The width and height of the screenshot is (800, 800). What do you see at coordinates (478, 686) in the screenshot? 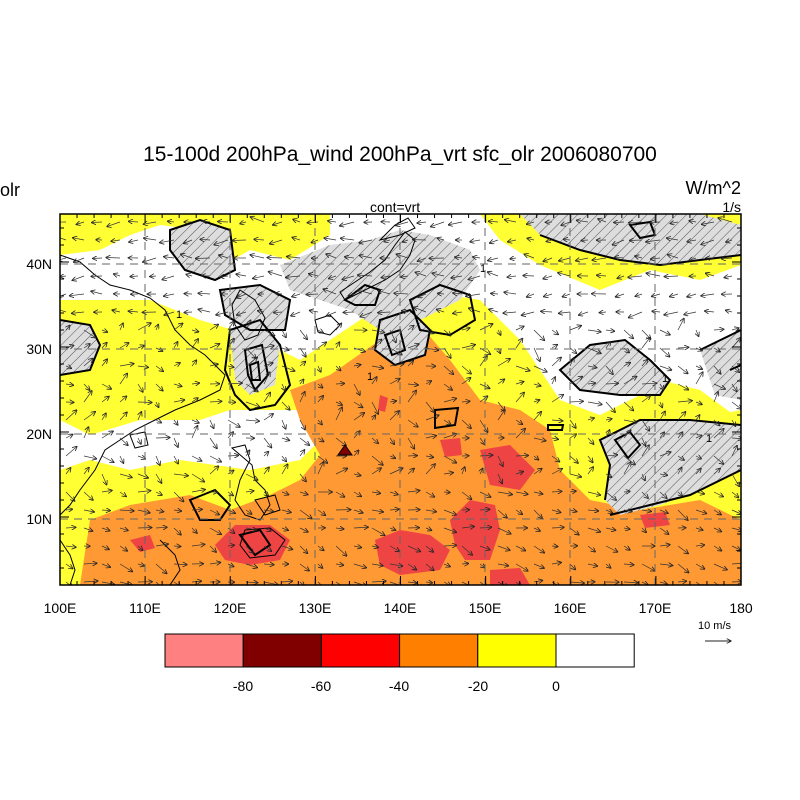
I see `colorbar-label: -20` at bounding box center [478, 686].